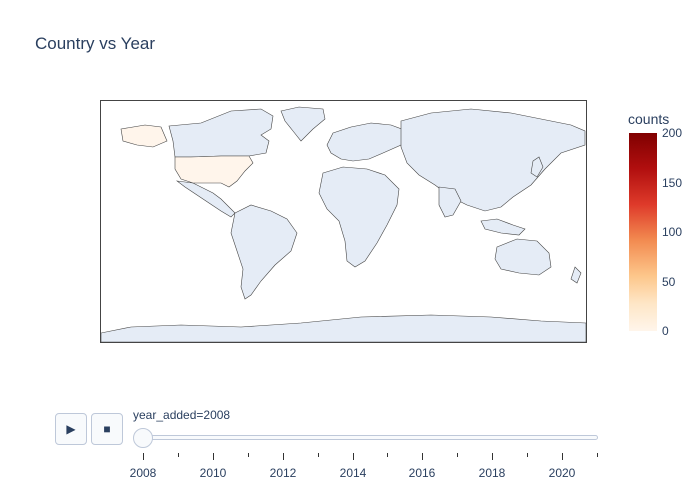  Describe the element at coordinates (205, 199) in the screenshot. I see `country-mexico` at that location.